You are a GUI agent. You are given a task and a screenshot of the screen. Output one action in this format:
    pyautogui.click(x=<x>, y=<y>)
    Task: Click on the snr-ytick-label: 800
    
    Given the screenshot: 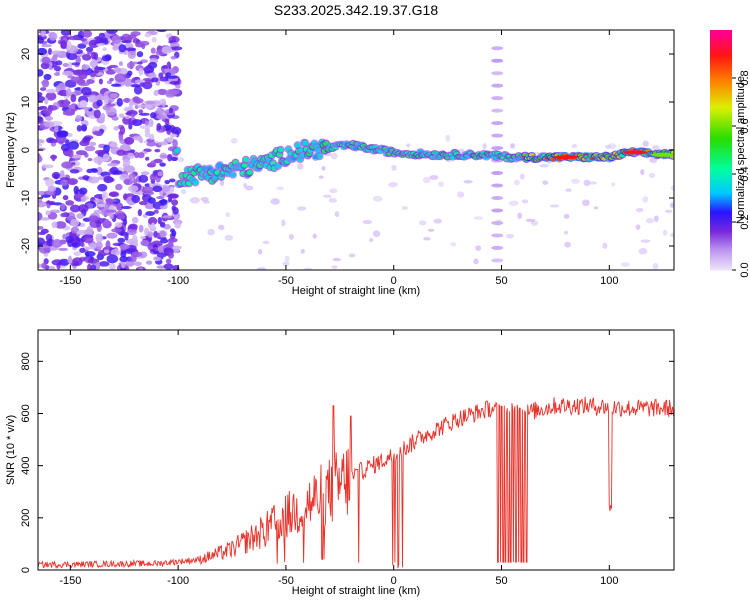 What is the action you would take?
    pyautogui.click(x=26, y=361)
    